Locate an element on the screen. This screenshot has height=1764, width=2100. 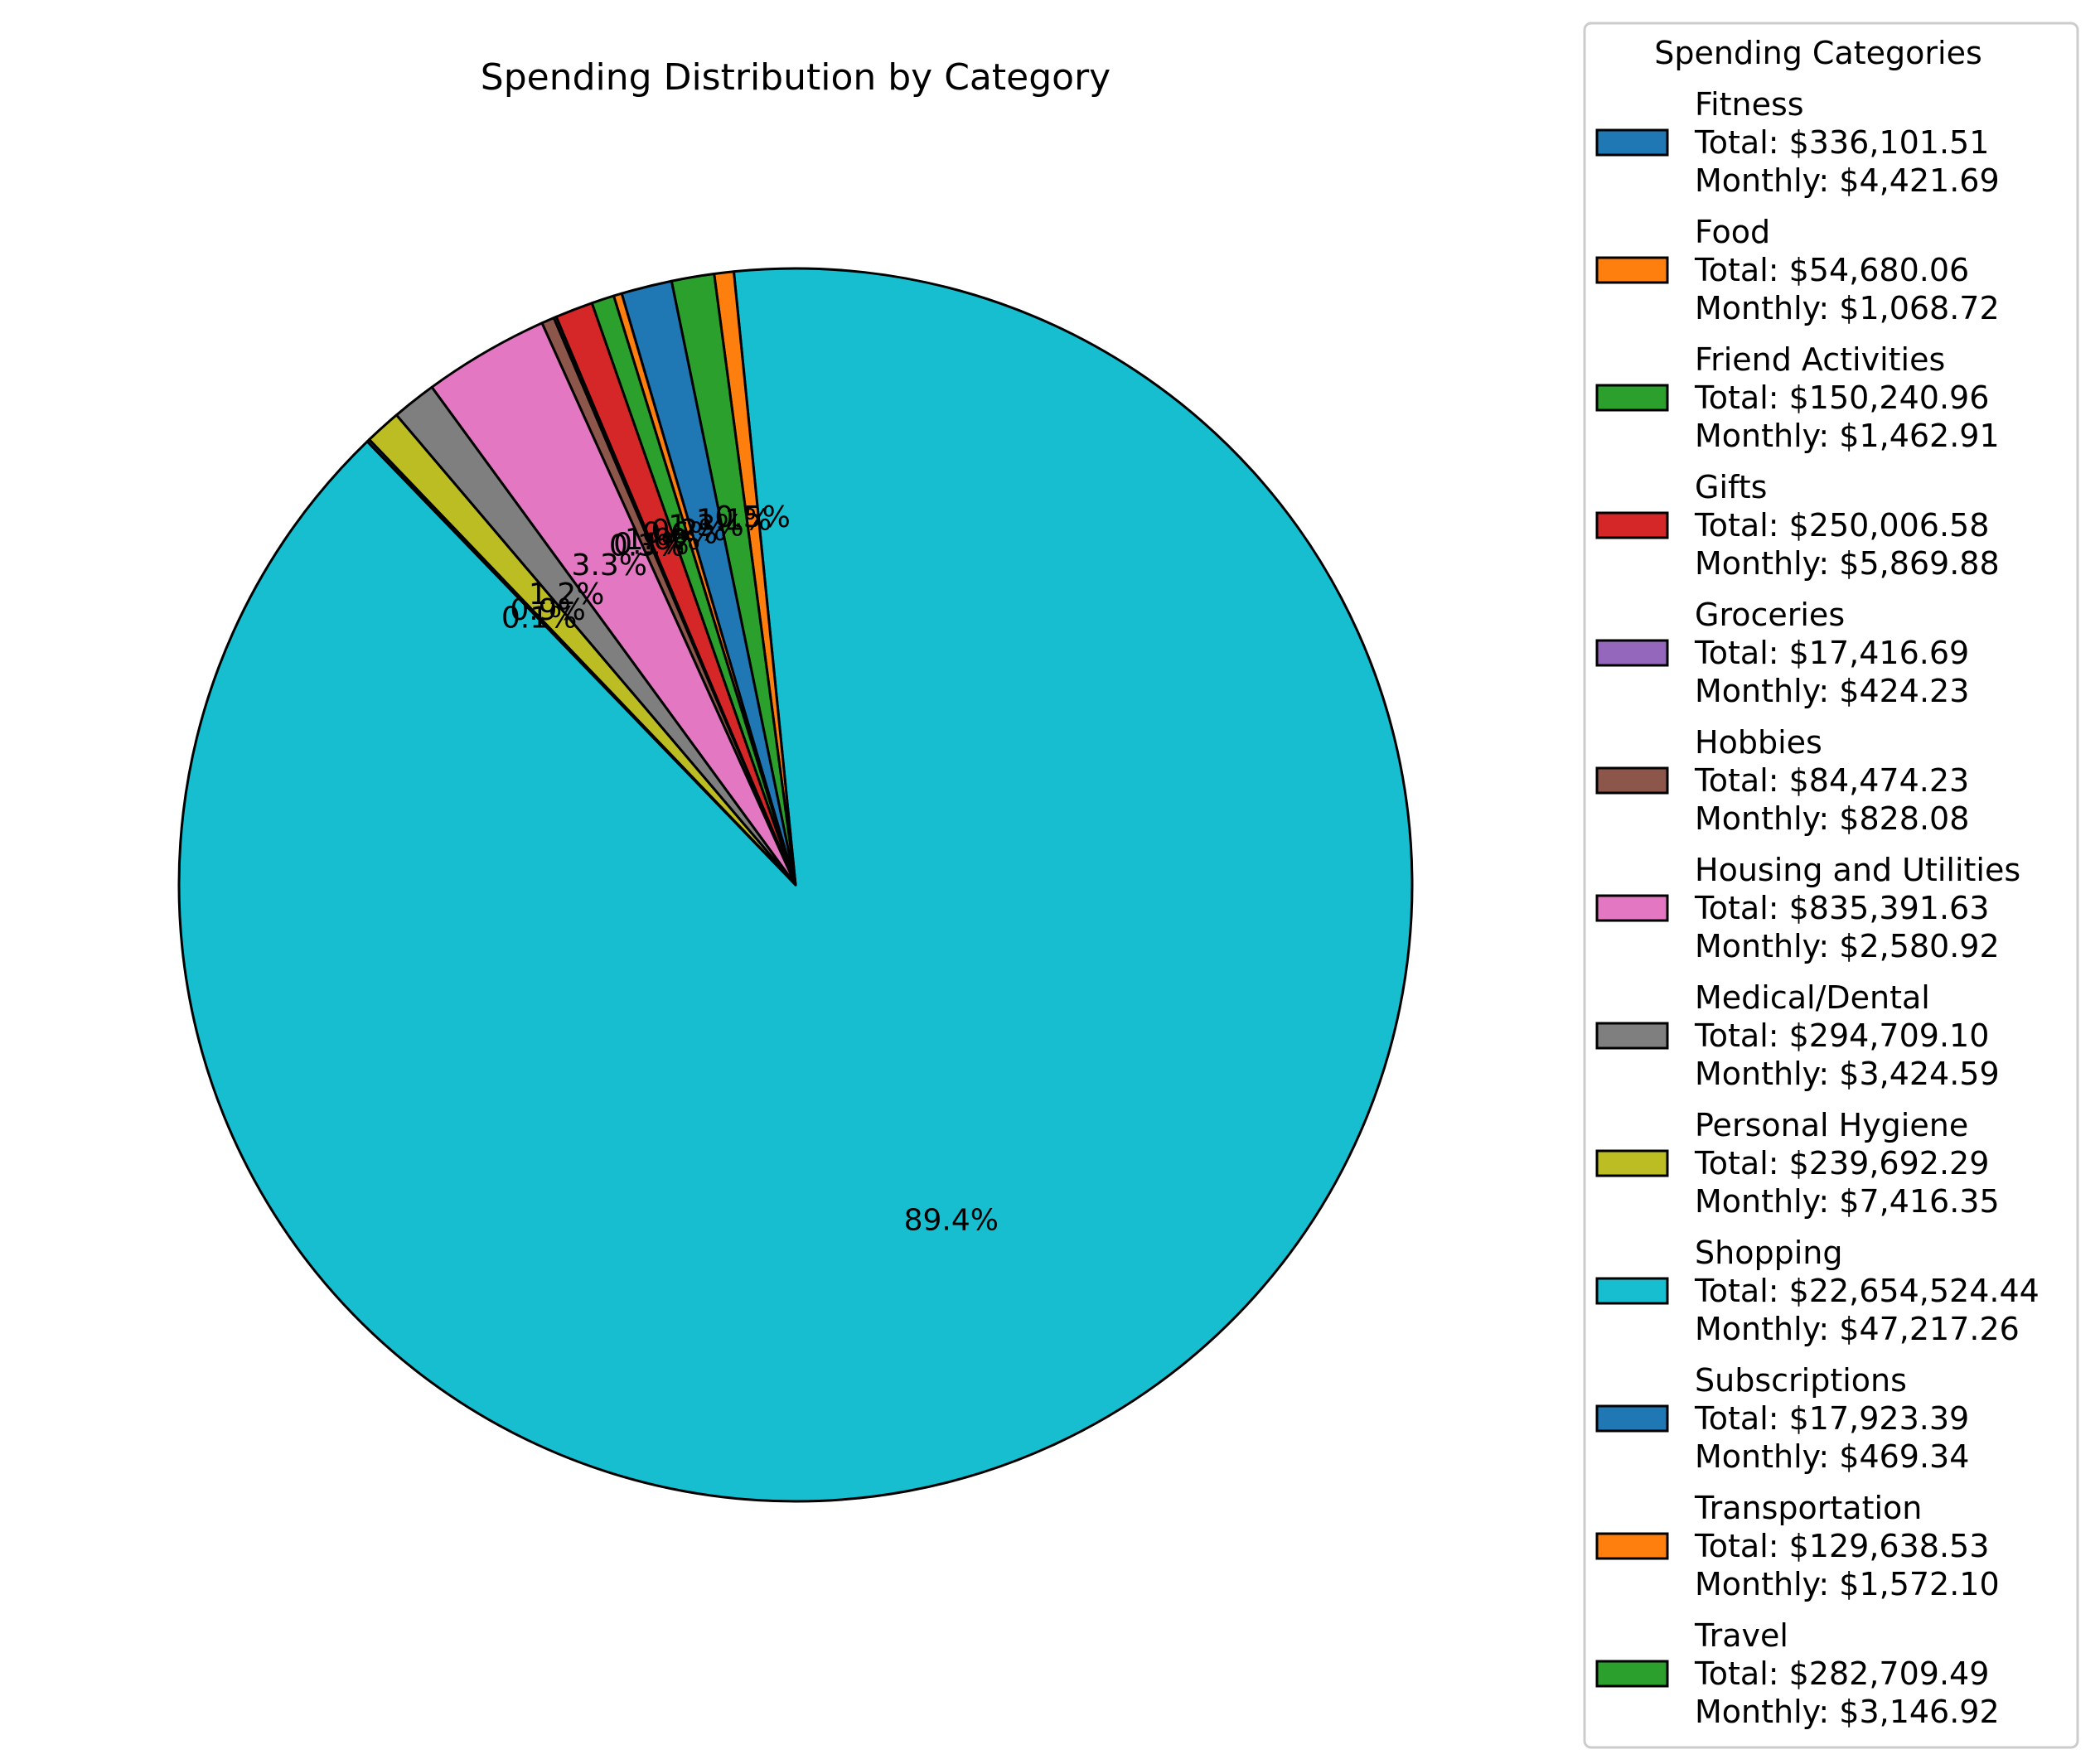
legend-swatch-food is located at coordinates (1632, 270).